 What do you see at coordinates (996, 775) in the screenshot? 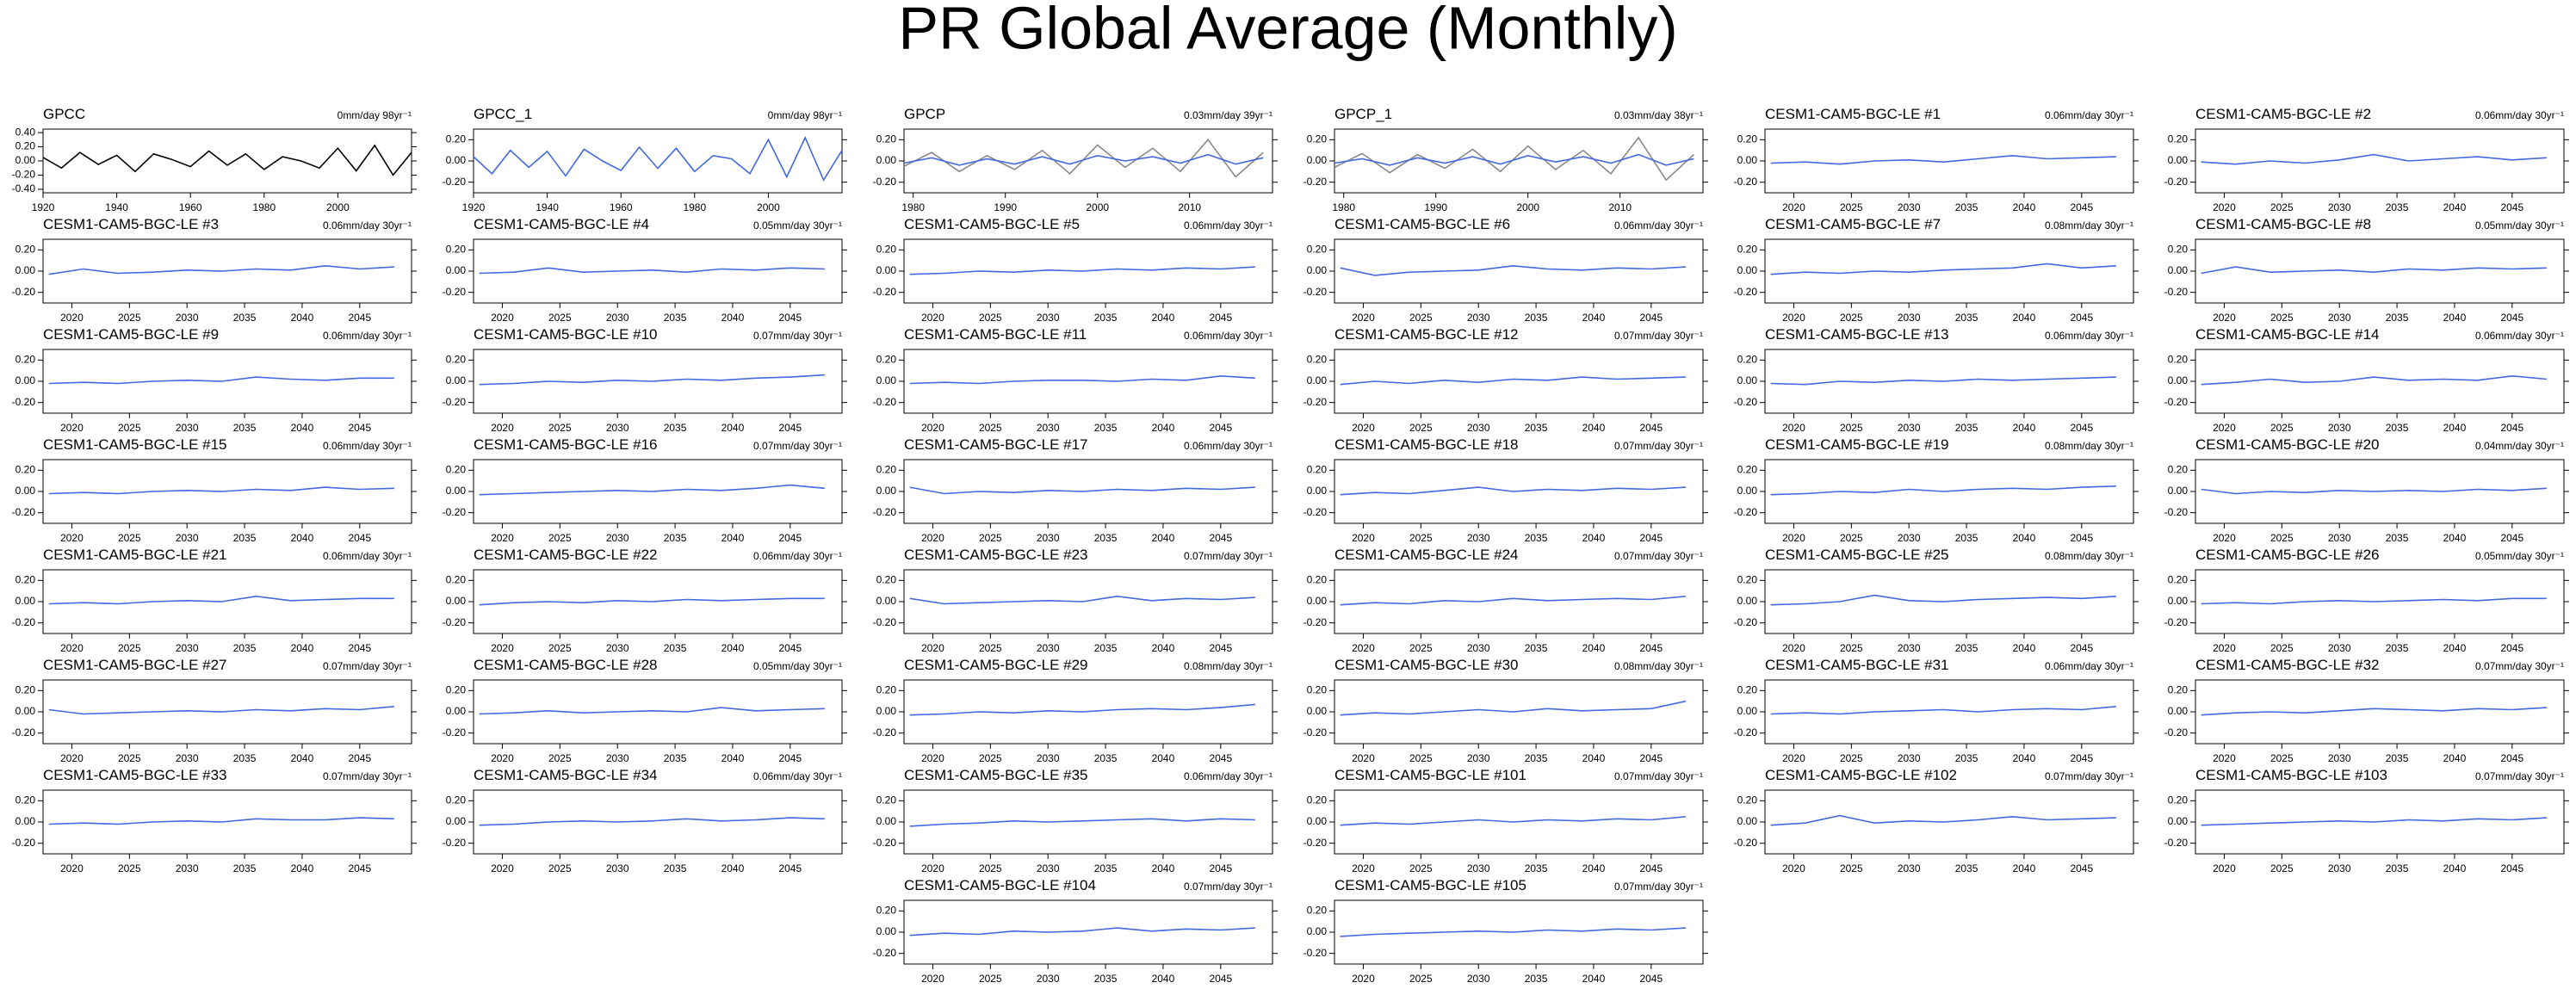
I see `panel-title: CESM1-CAM5-BGC-LE #35` at bounding box center [996, 775].